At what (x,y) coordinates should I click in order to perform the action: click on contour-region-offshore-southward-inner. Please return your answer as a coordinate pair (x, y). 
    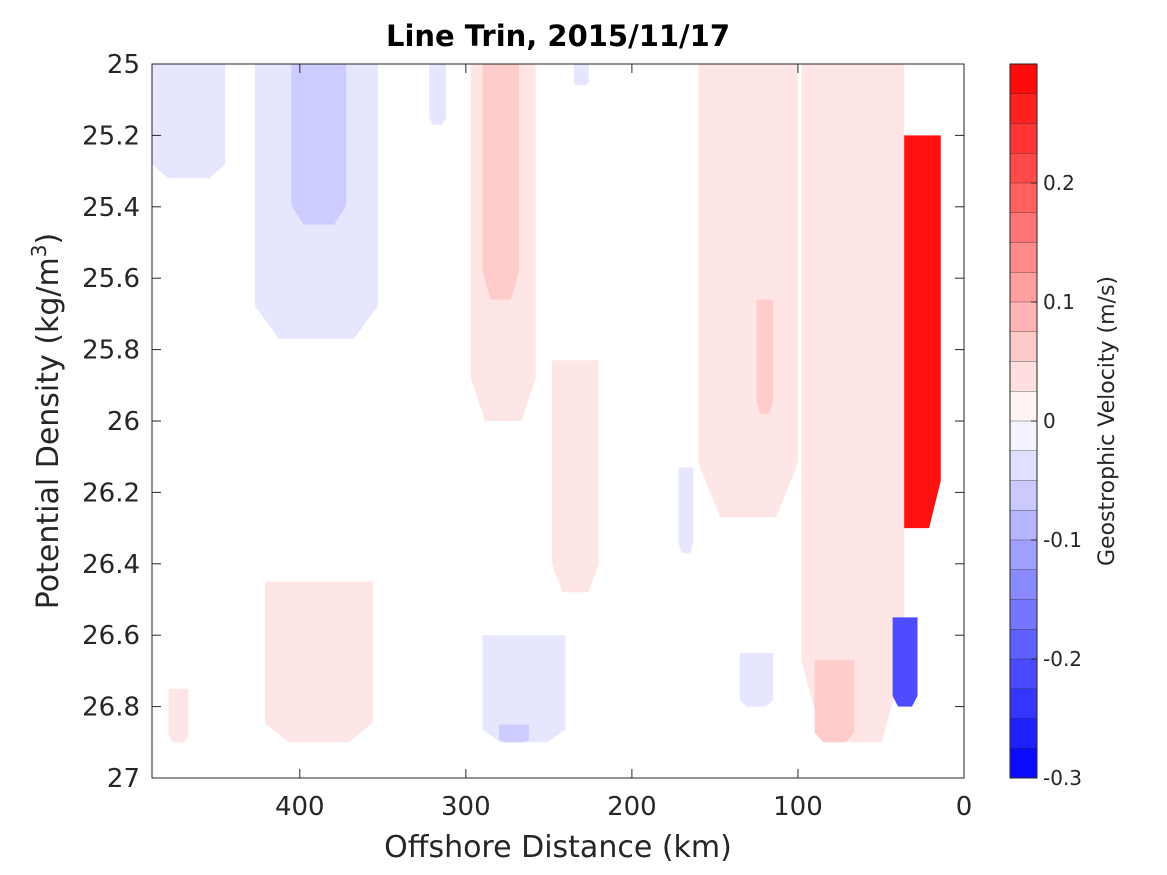
    Looking at the image, I should click on (319, 144).